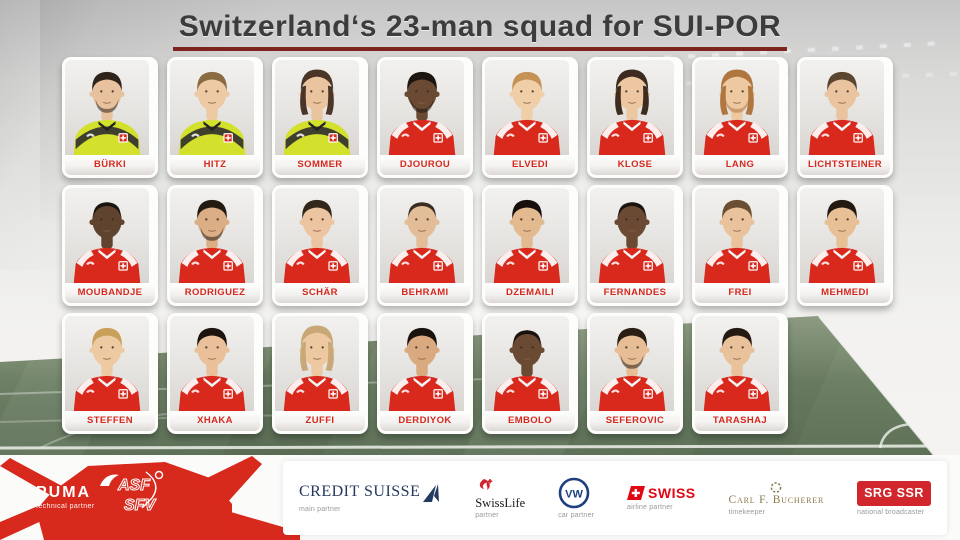 The height and width of the screenshot is (540, 960). I want to click on sfv-crest-icon: ASF SFV, so click(140, 492).